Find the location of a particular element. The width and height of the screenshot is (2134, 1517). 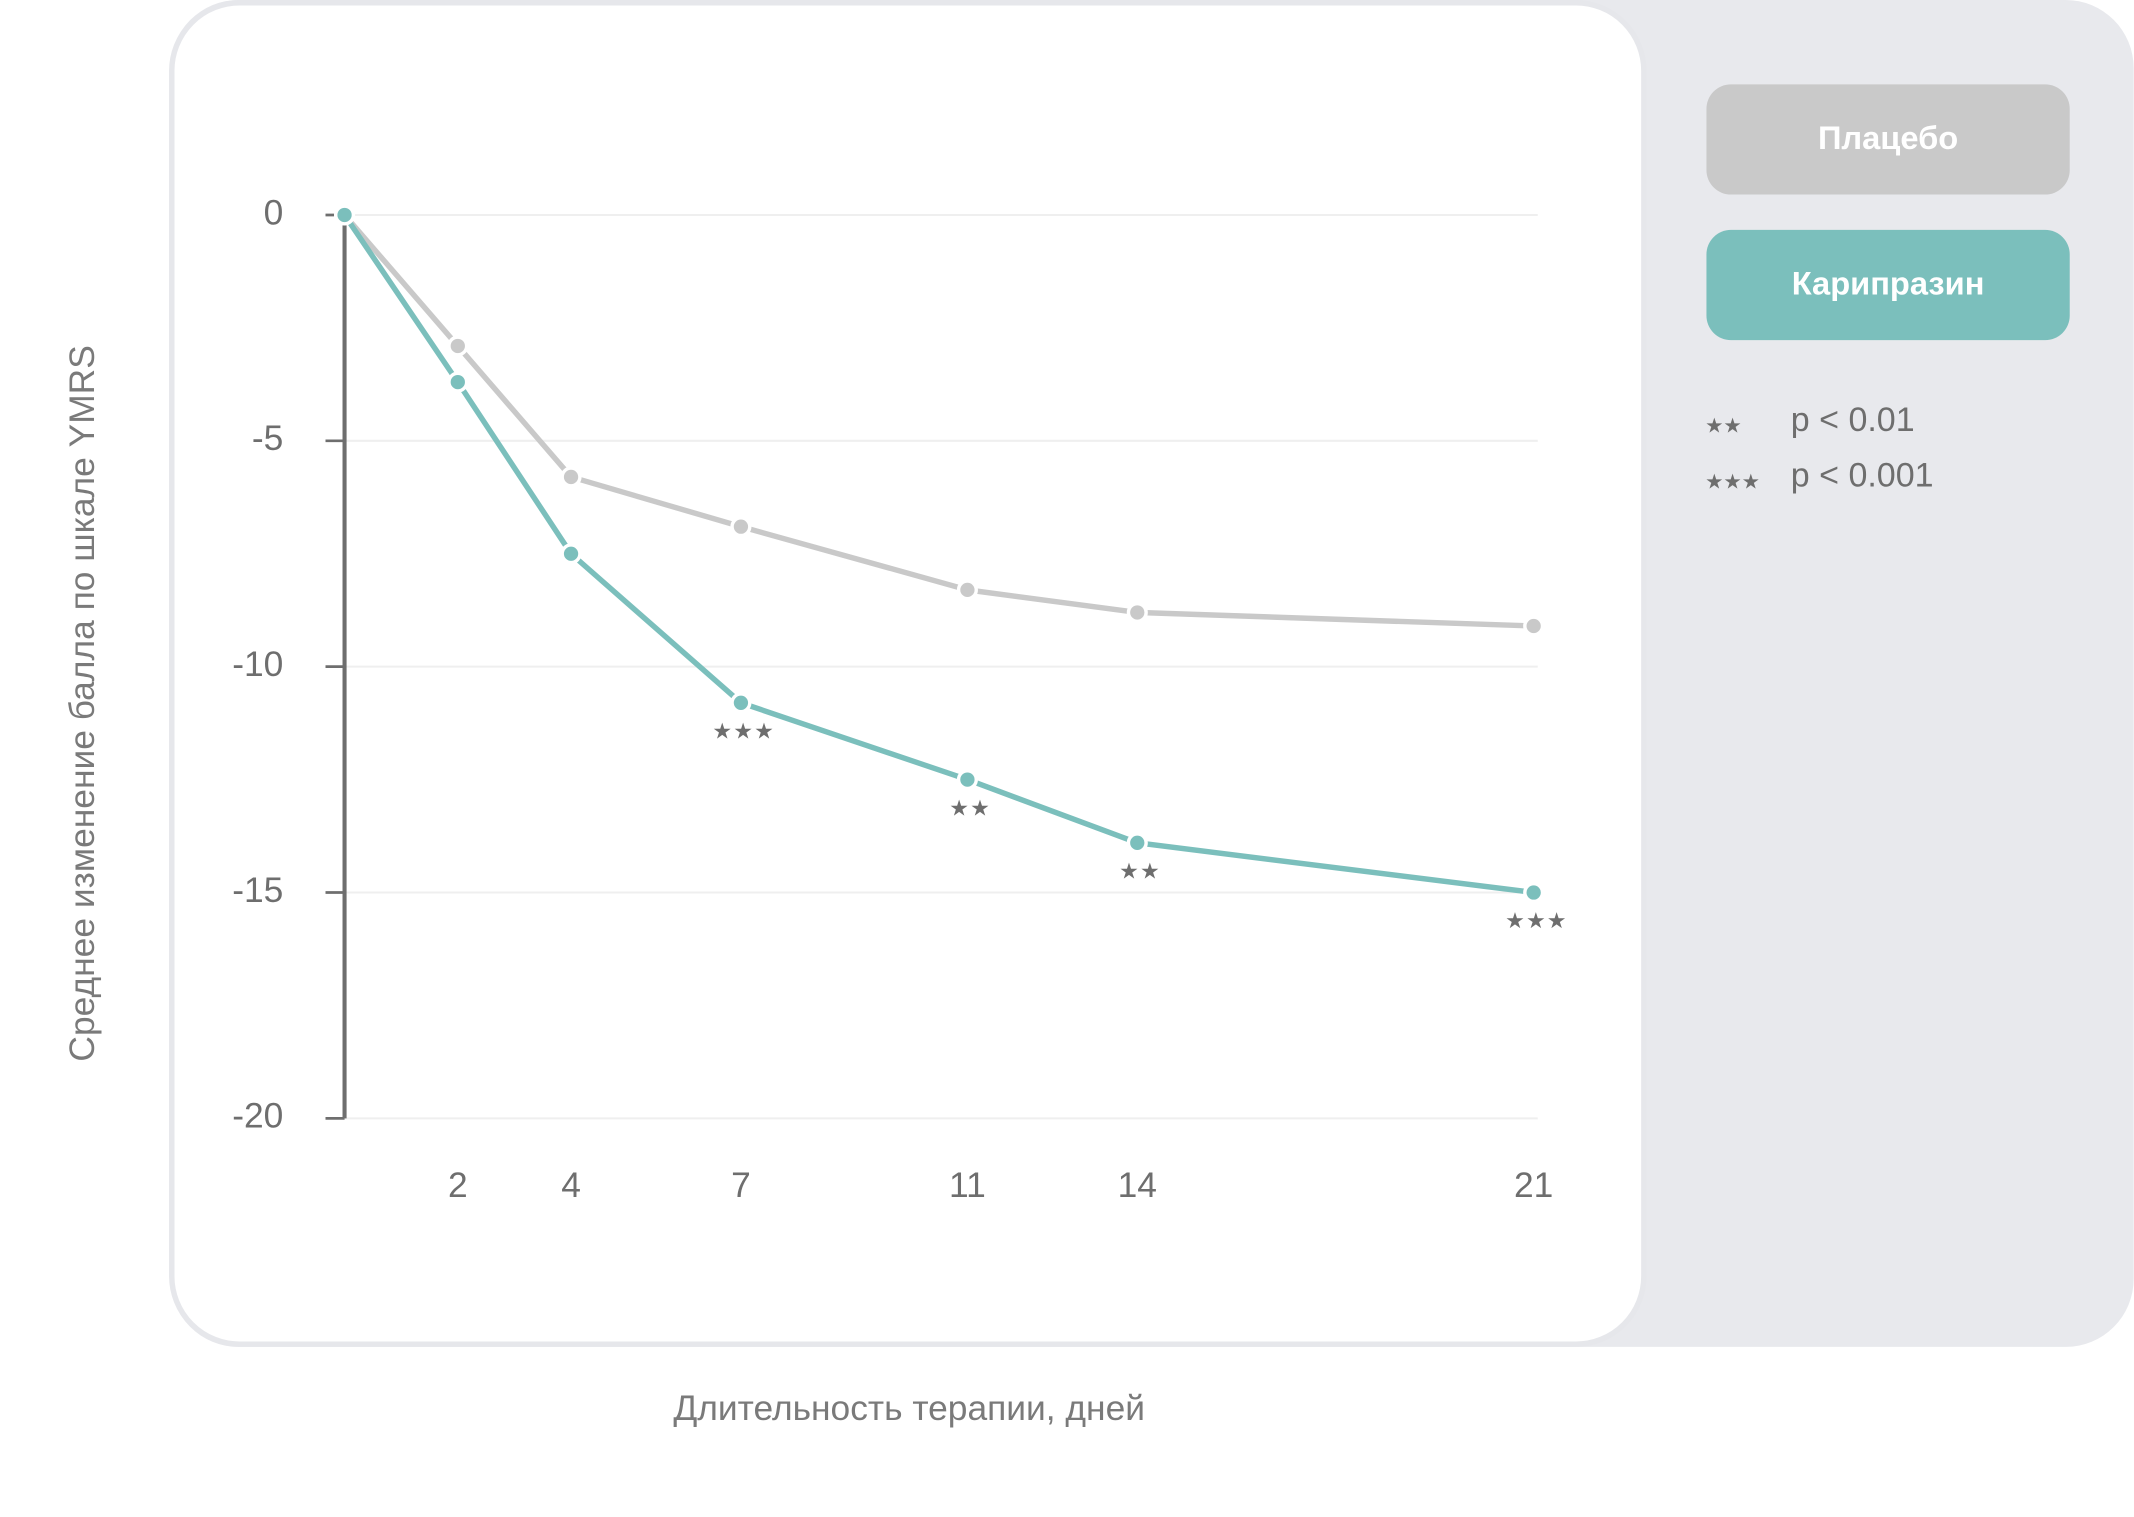

y-tick-label: -5 is located at coordinates (267, 438).